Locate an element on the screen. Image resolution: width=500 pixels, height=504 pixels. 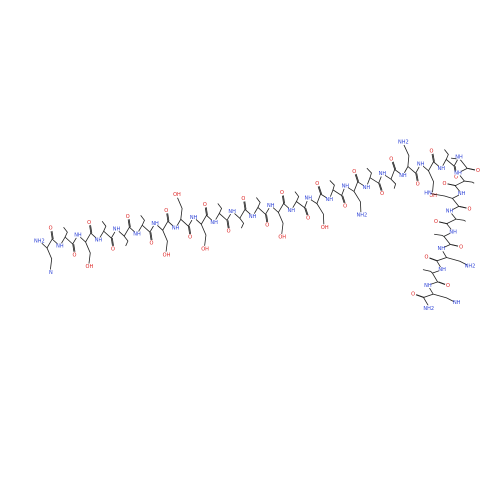
side-chain-label: N is located at coordinates (51, 273).